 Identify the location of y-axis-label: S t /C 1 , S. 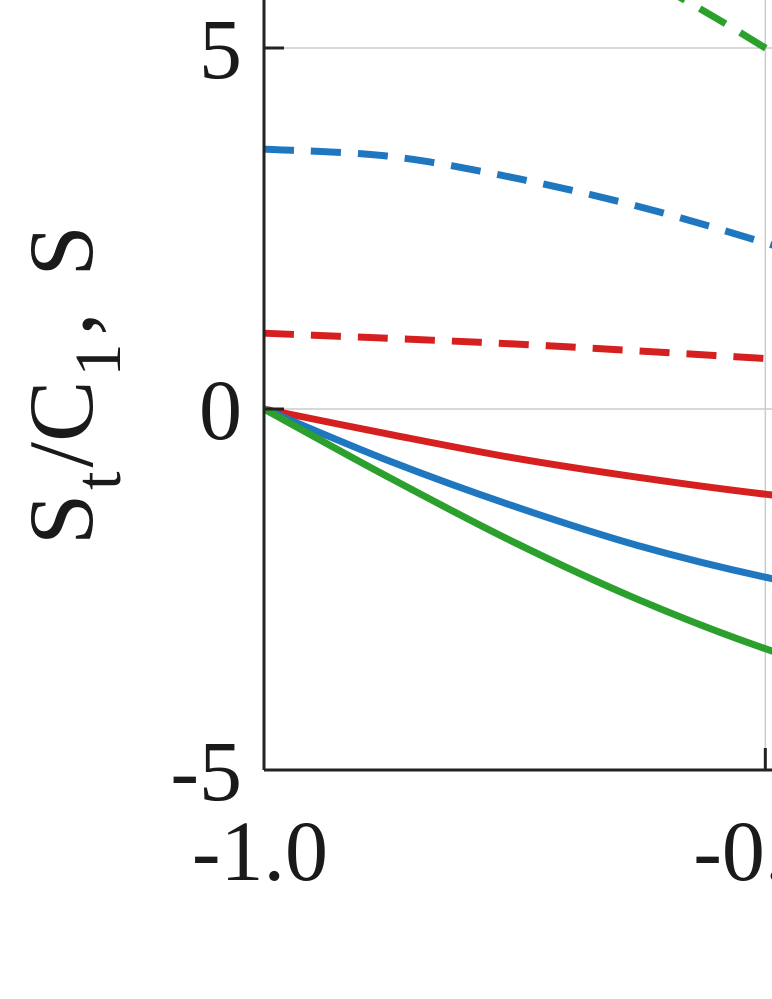
(72, 385).